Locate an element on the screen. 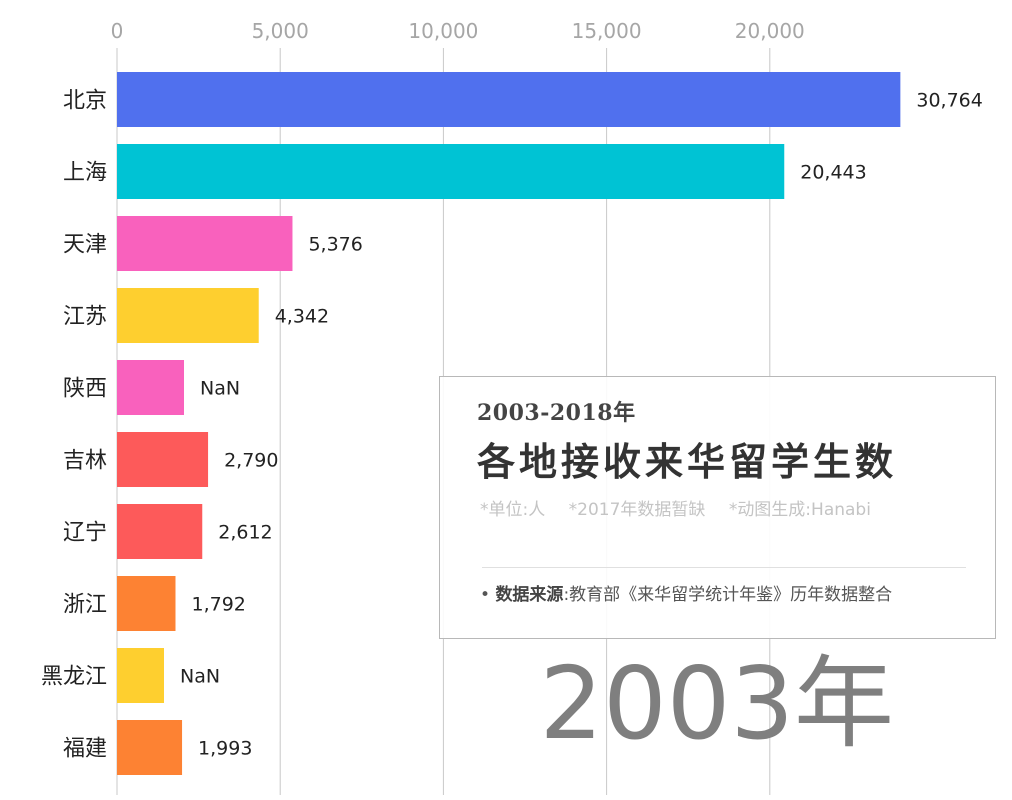 The height and width of the screenshot is (800, 1012). value-label: 2,790 is located at coordinates (251, 461).